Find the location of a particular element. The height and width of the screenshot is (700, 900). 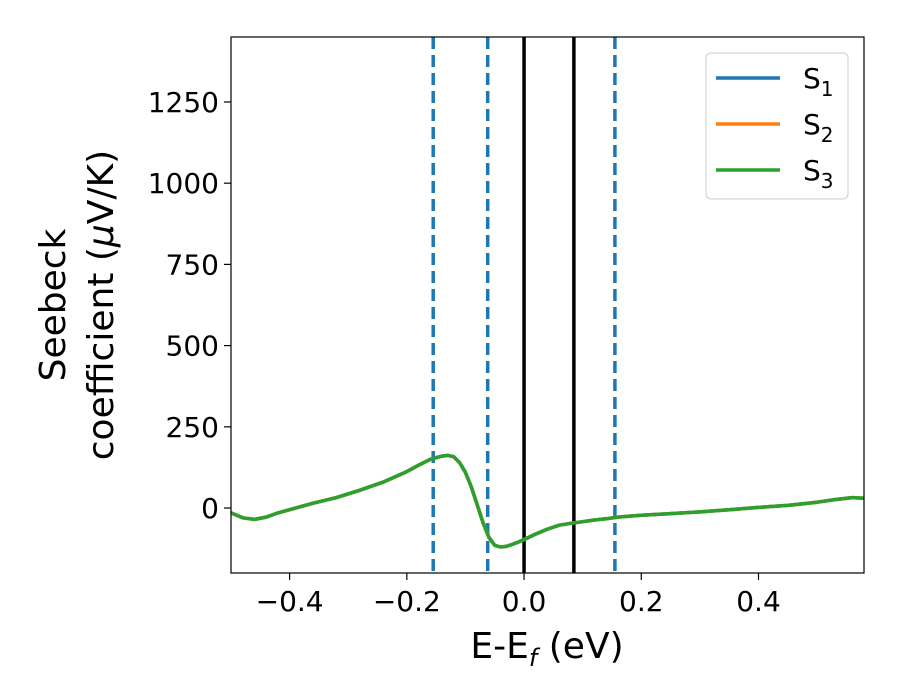

x-axis-ticks: −0.4 −0.2 0.0 0.2 0.4 is located at coordinates (518, 595).